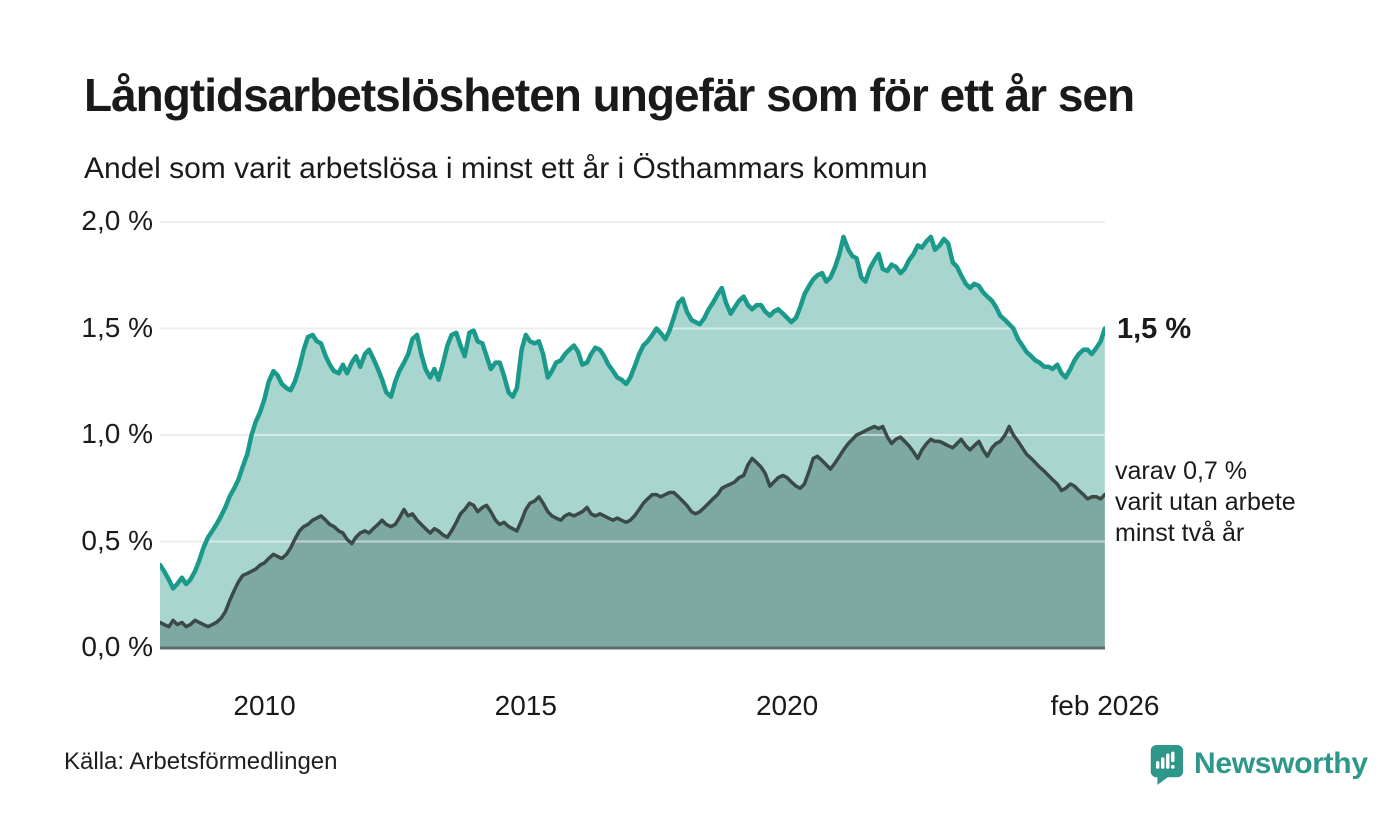 This screenshot has height=840, width=1400. I want to click on x-tick-label: 2015, so click(525, 705).